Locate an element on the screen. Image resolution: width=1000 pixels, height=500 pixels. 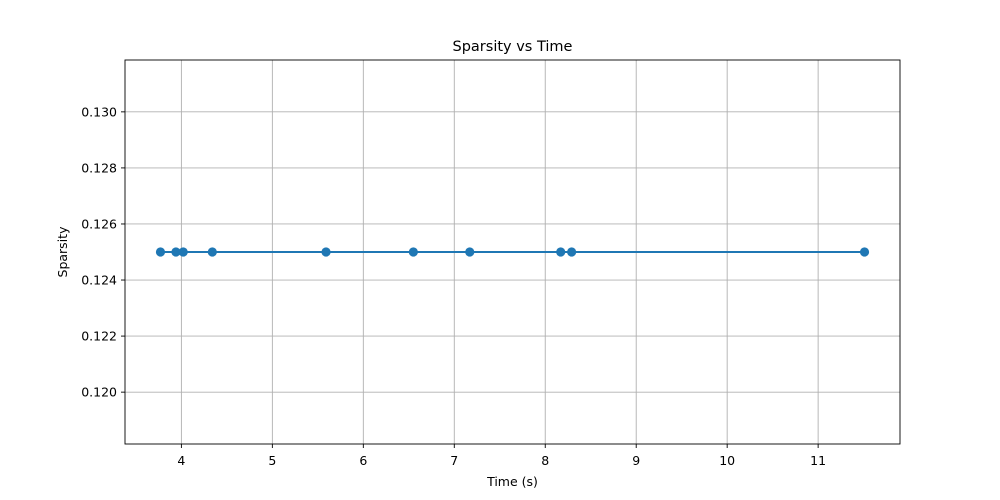
y-tick-label: 0.130 is located at coordinates (99, 111).